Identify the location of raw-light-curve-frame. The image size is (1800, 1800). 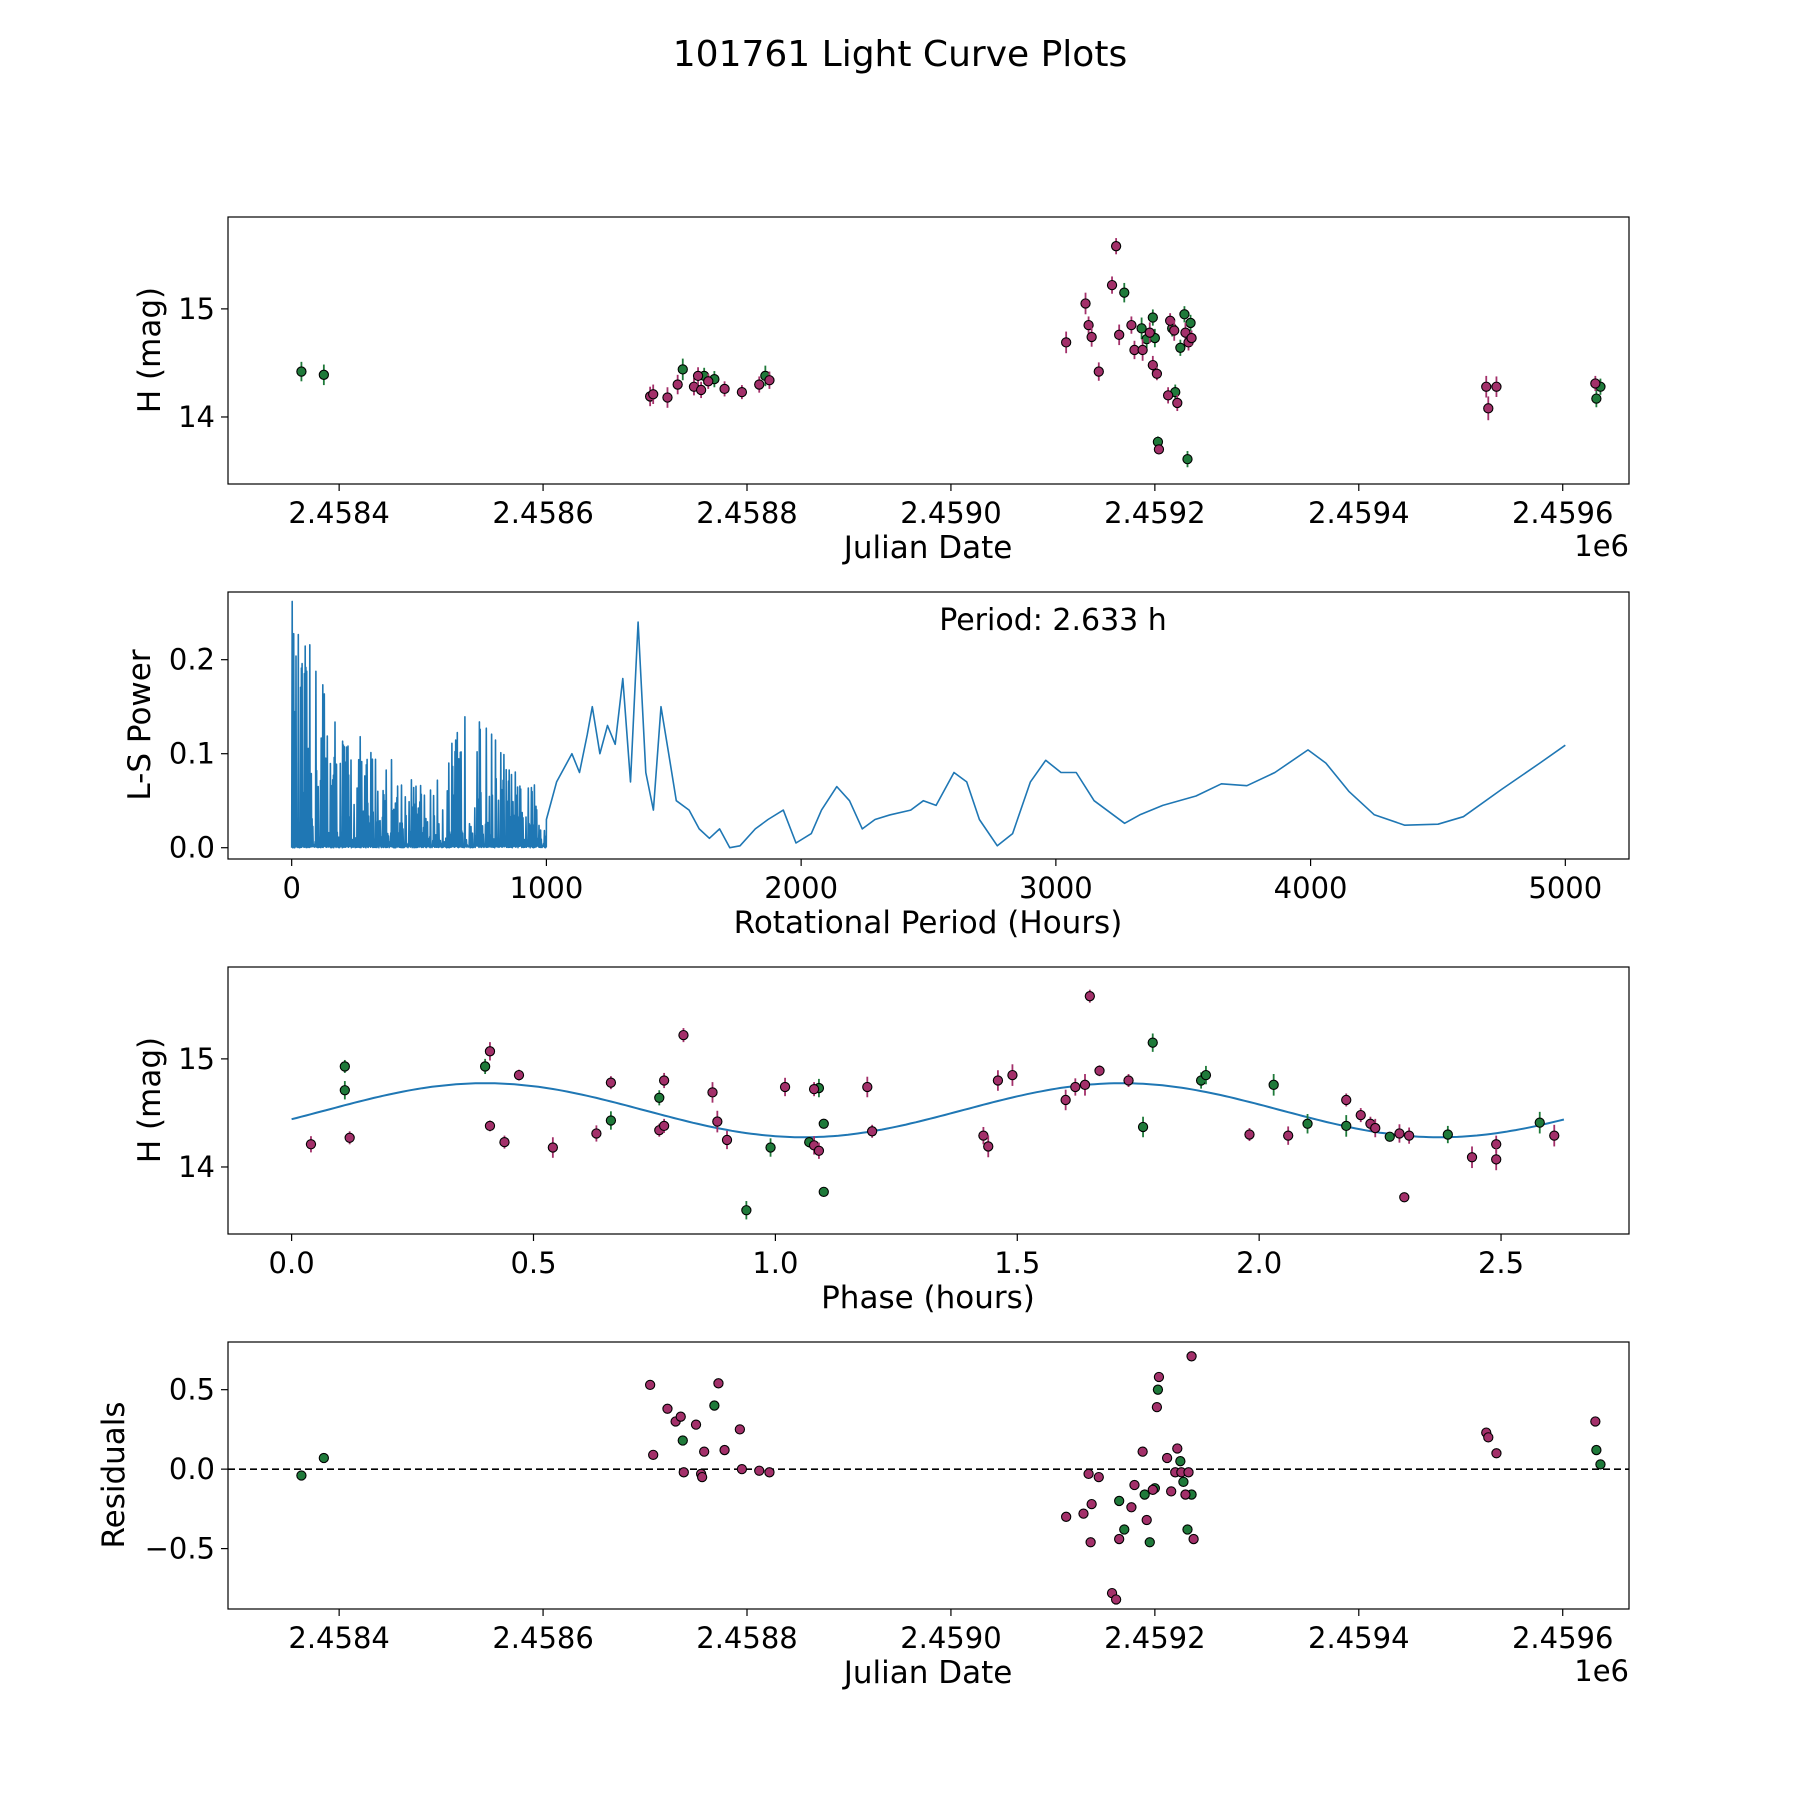
(928, 350).